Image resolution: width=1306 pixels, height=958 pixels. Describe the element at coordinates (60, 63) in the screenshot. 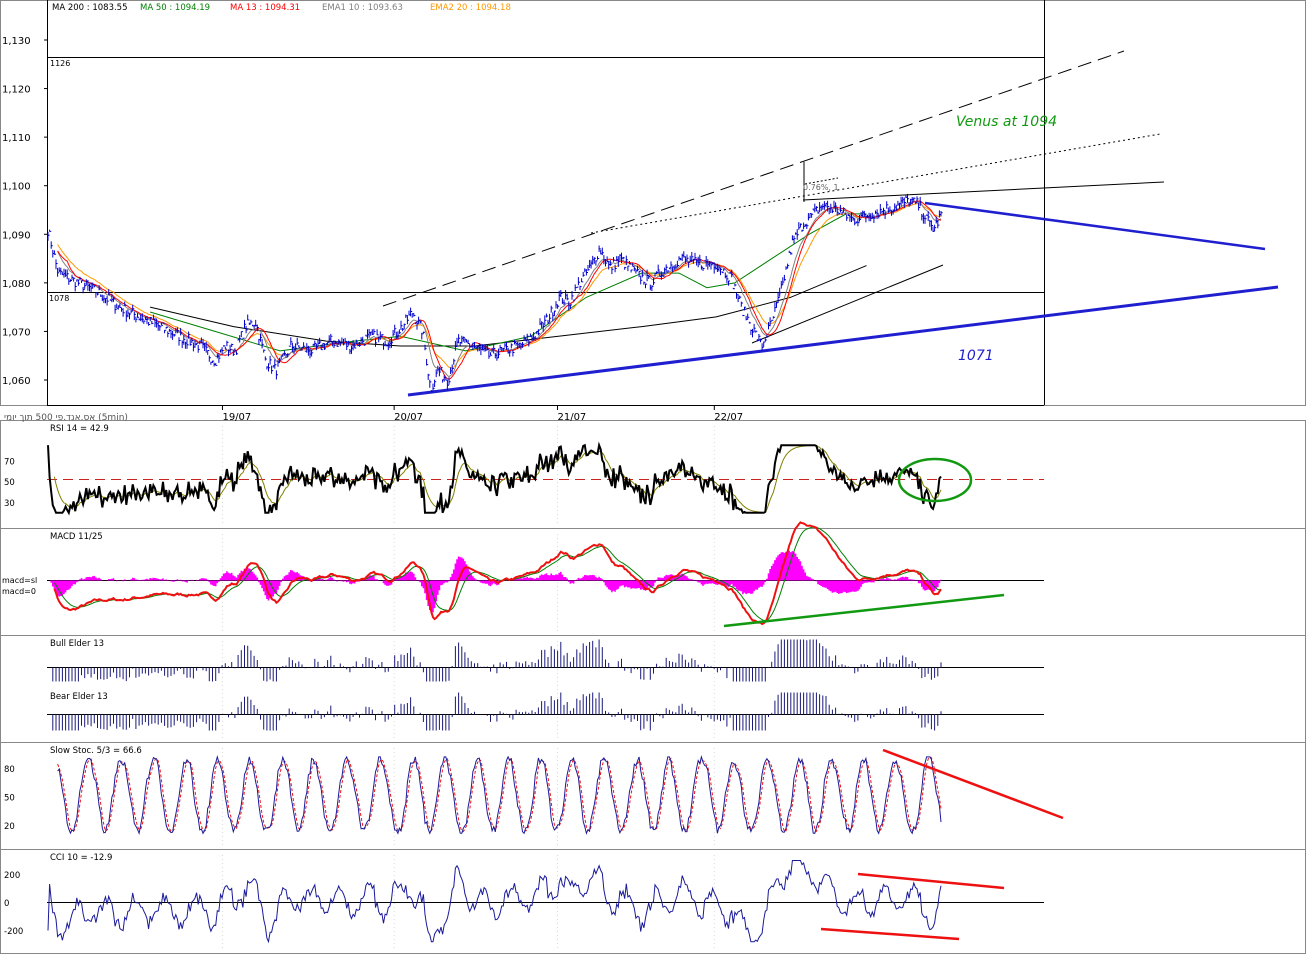

I see `level-1126-label: 1126` at that location.